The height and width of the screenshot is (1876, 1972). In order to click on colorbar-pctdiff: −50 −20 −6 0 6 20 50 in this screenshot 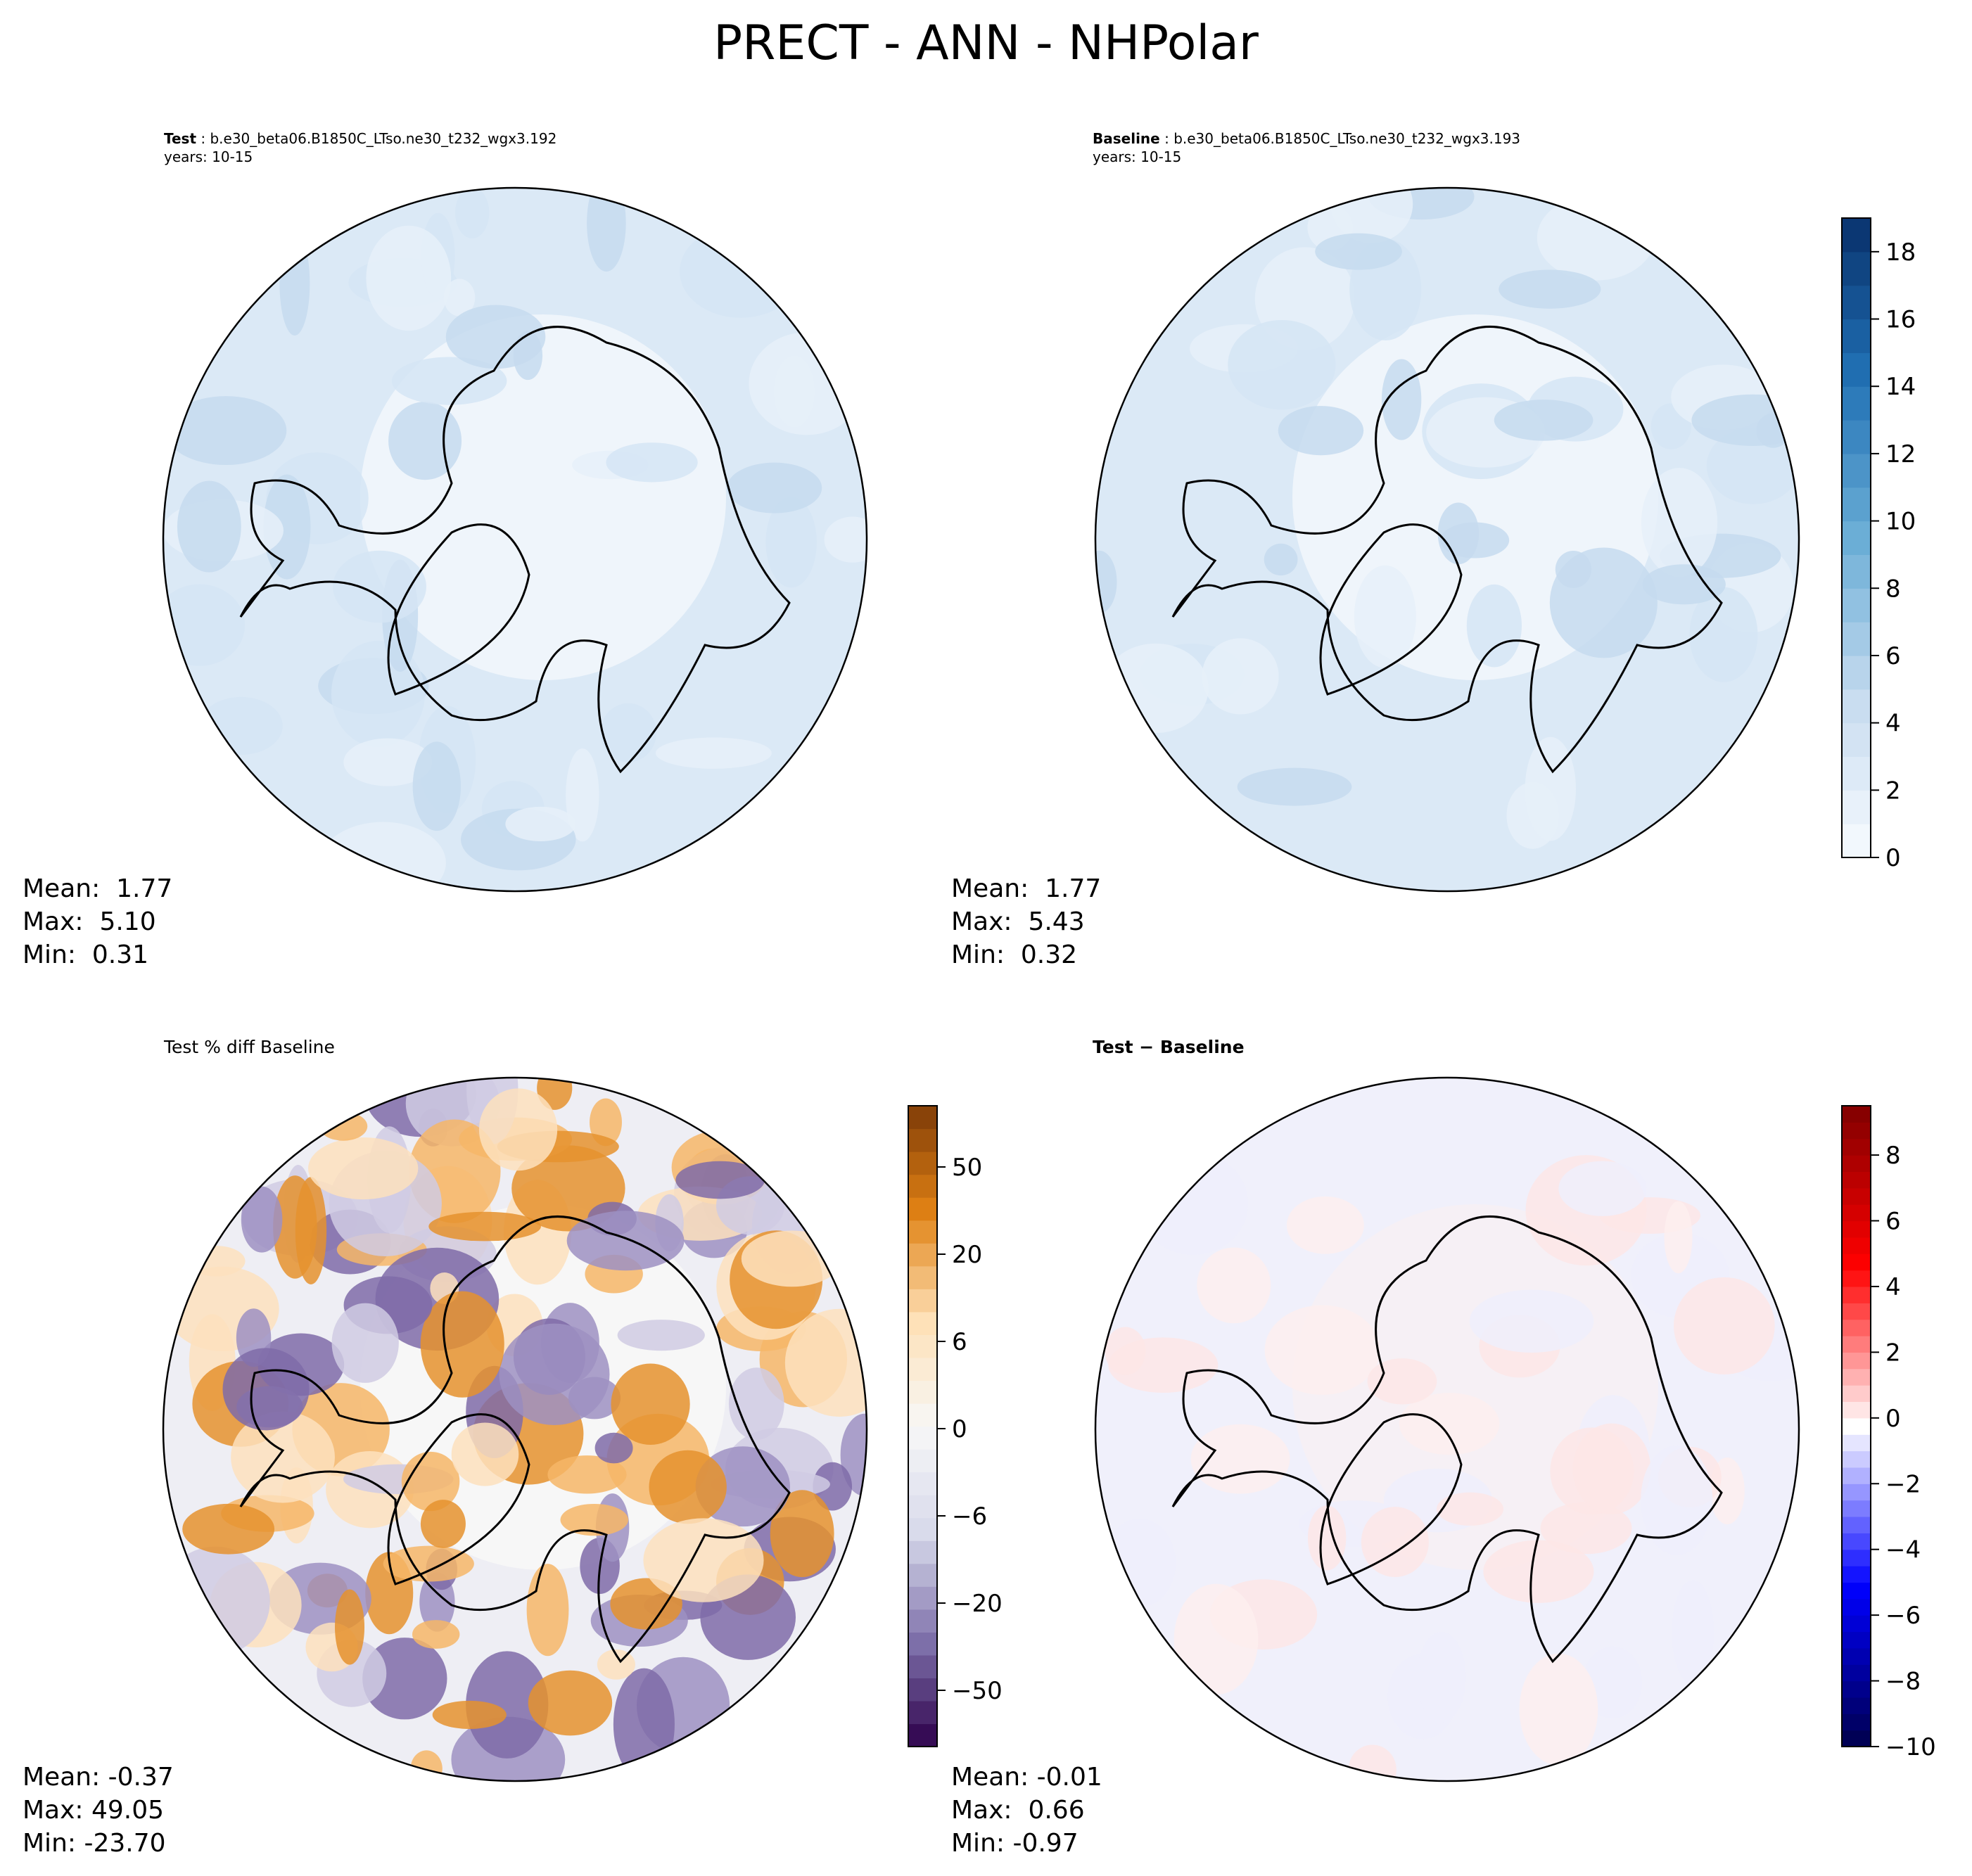, I will do `click(956, 1426)`.